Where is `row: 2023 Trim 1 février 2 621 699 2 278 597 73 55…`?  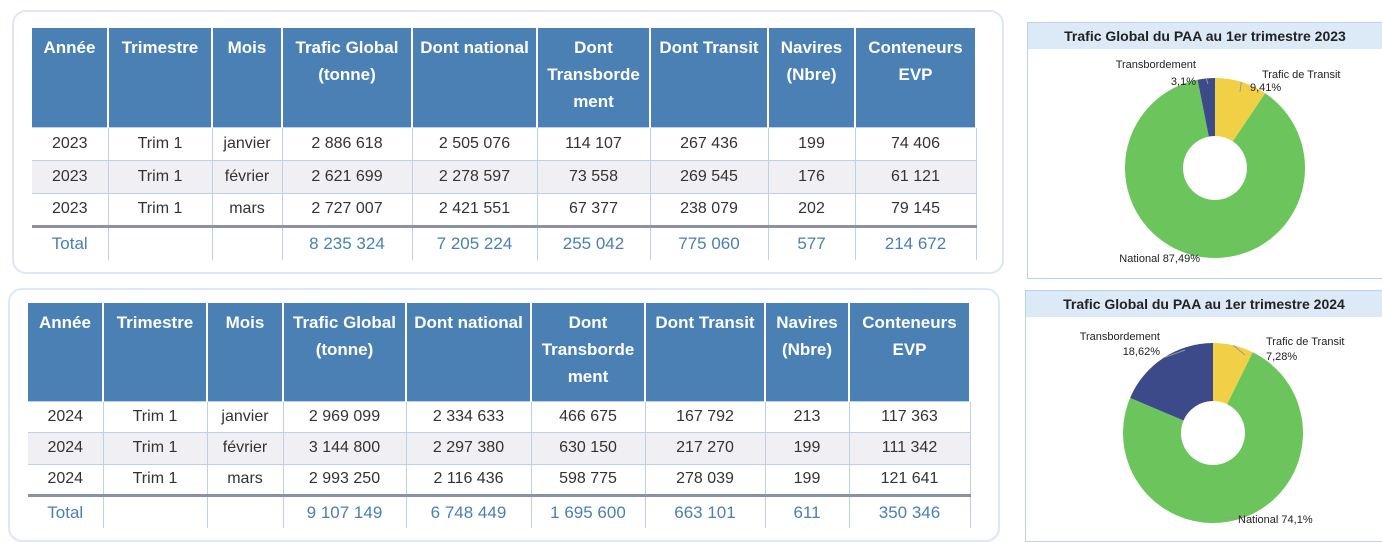
row: 2023 Trim 1 février 2 621 699 2 278 597 73 55… is located at coordinates (504, 176).